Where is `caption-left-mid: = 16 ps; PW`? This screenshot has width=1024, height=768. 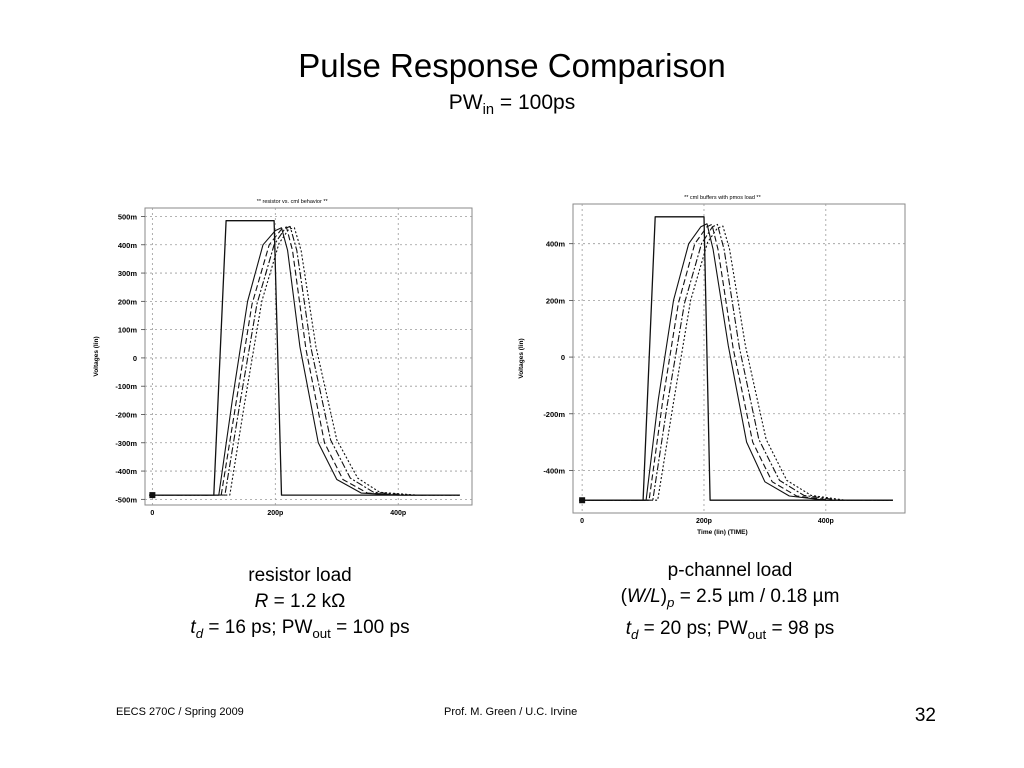
caption-left-mid: = 16 ps; PW is located at coordinates (258, 627).